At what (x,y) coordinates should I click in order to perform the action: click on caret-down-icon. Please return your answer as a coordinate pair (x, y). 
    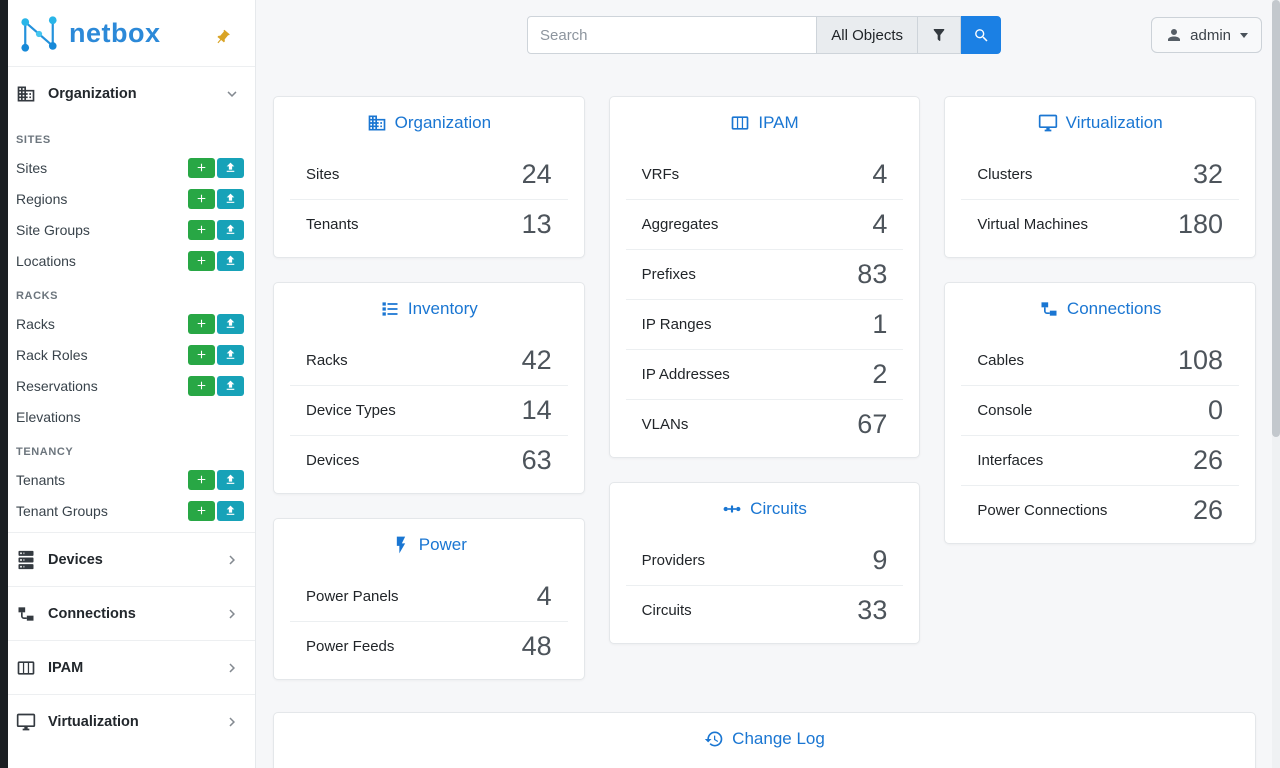
    Looking at the image, I should click on (1244, 35).